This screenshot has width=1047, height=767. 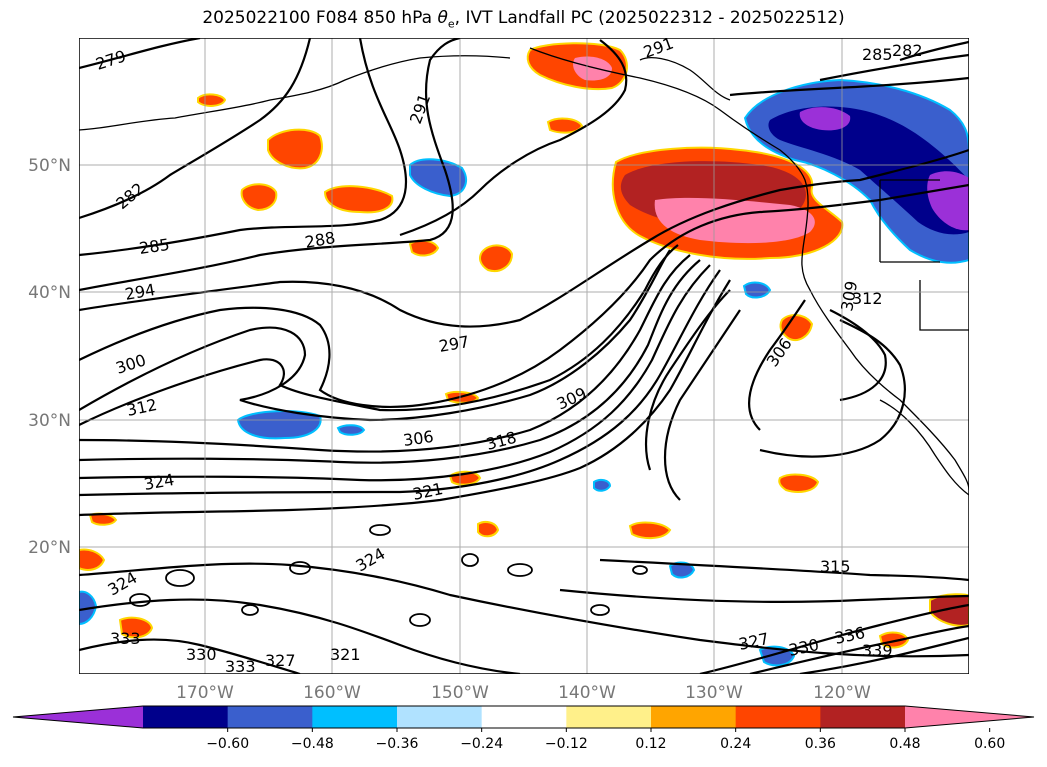 I want to click on shade-pacific-nw-core, so click(x=734, y=220).